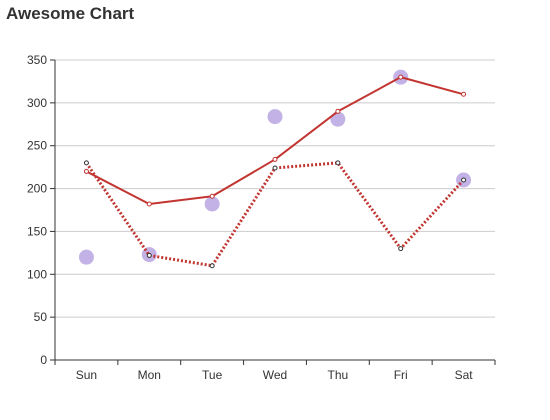 This screenshot has width=550, height=420. Describe the element at coordinates (275, 375) in the screenshot. I see `x-tick-label: Wed` at that location.